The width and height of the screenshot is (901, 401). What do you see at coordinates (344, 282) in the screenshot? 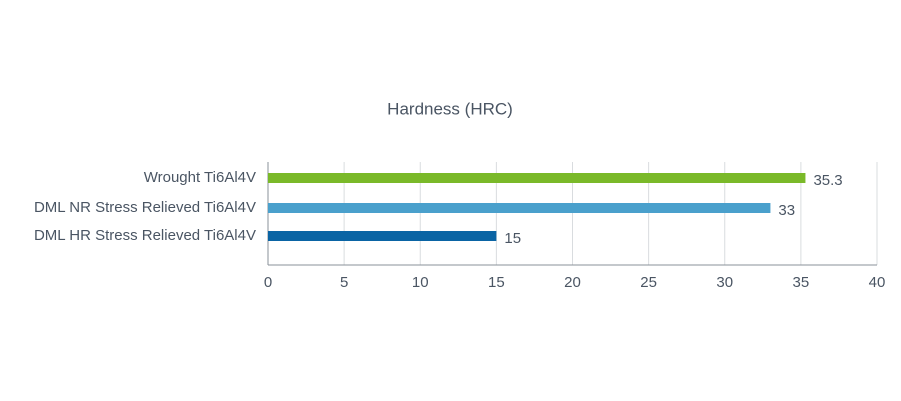
I see `x-tick-label: 5` at bounding box center [344, 282].